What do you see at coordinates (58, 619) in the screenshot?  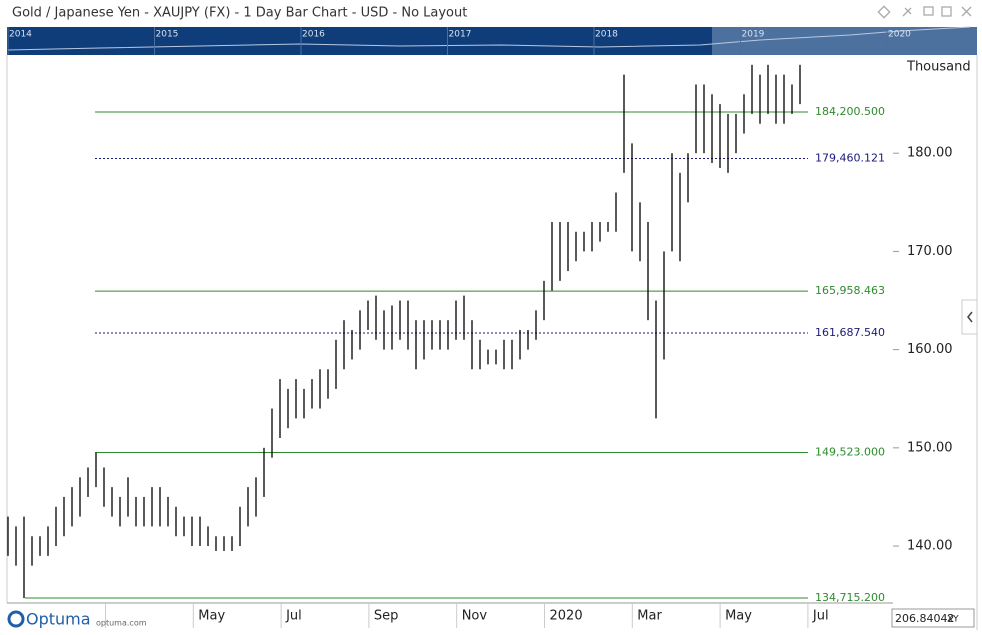 I see `brand: Optuma` at bounding box center [58, 619].